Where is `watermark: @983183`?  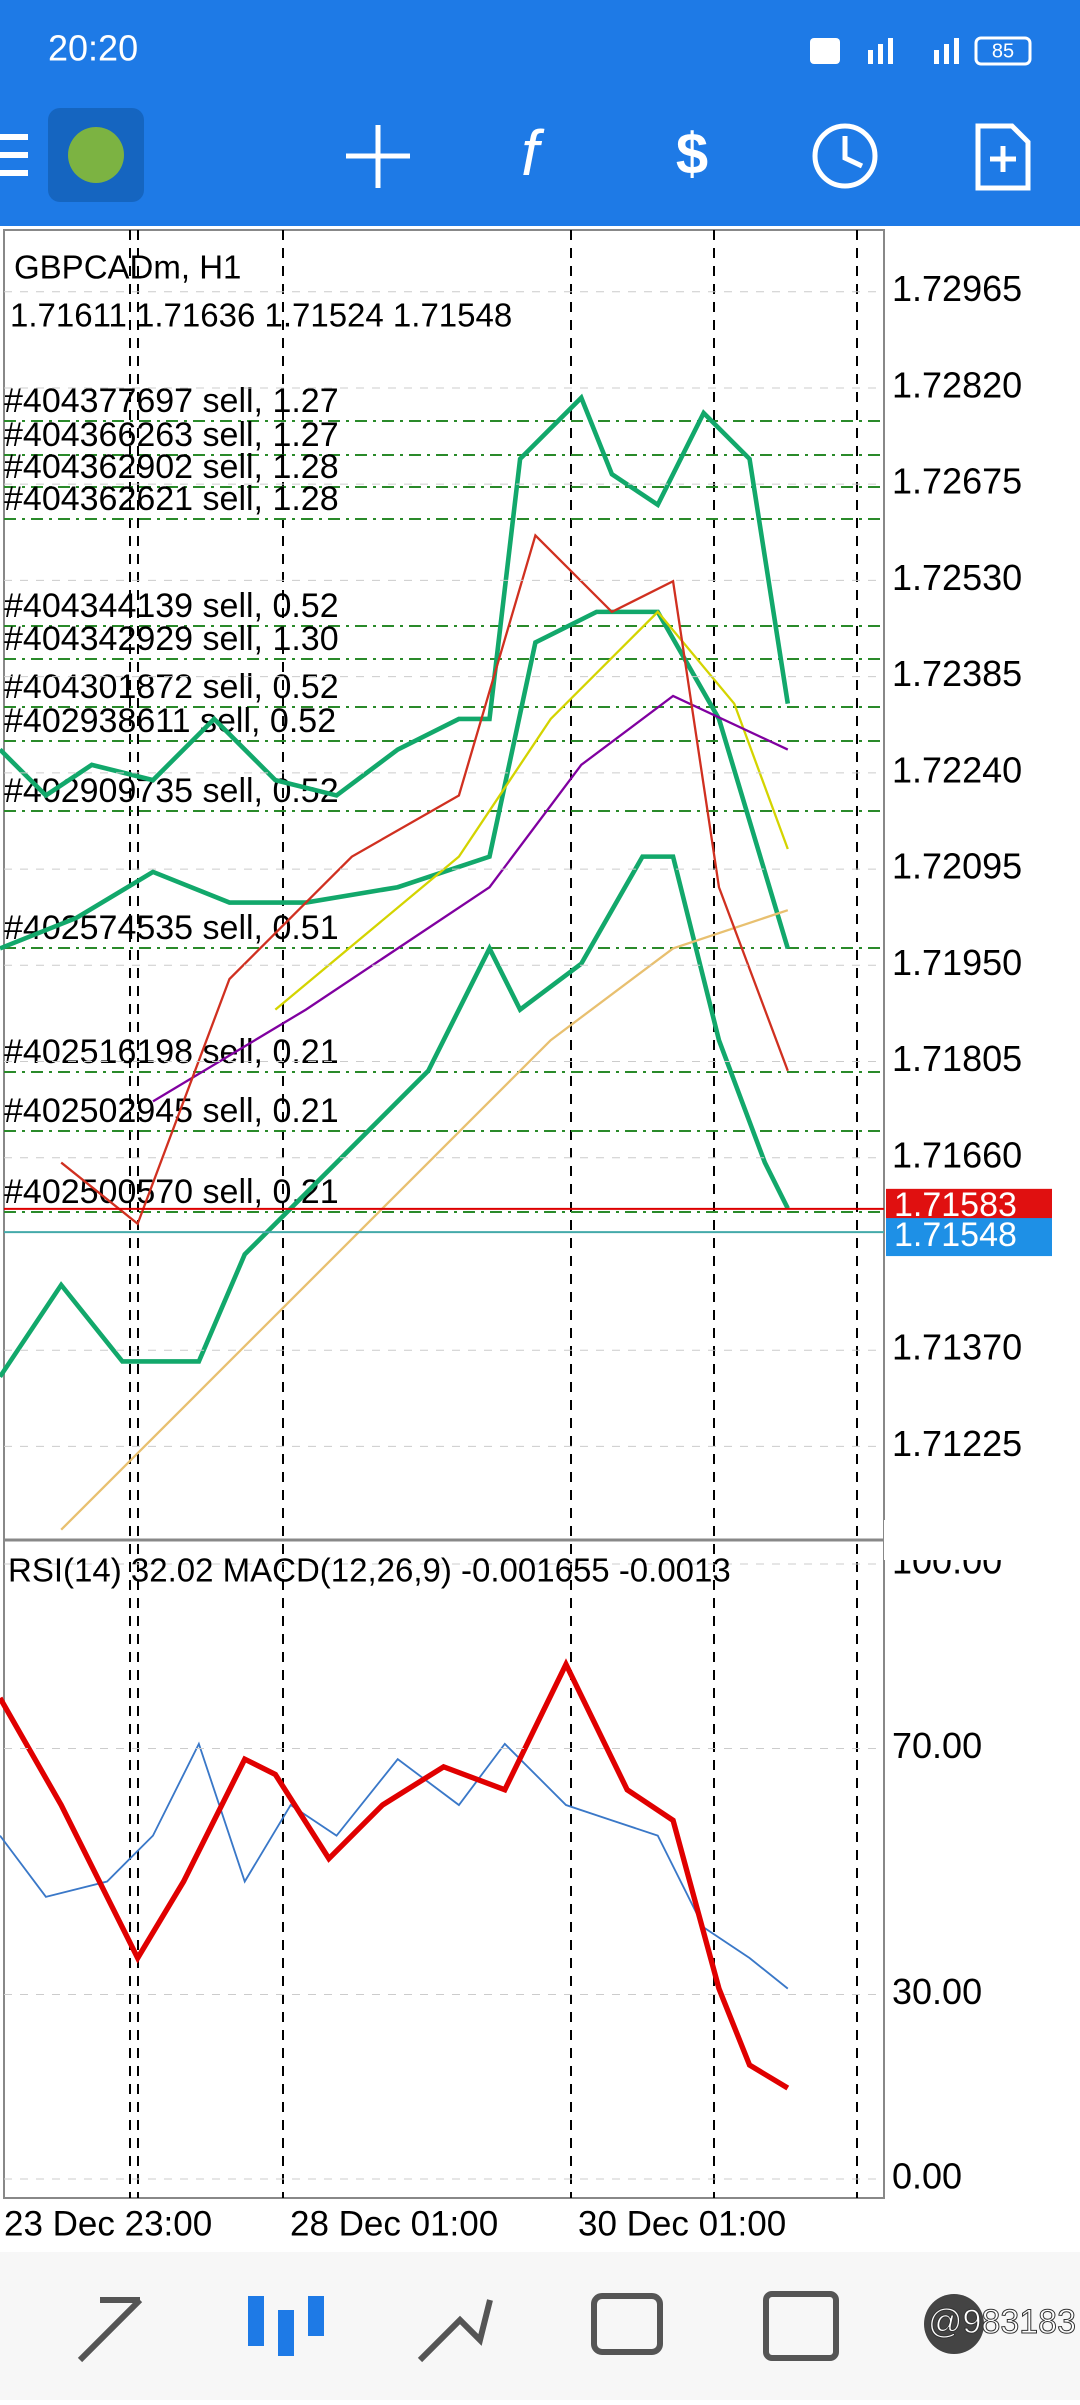
watermark: @983183 is located at coordinates (1002, 2322).